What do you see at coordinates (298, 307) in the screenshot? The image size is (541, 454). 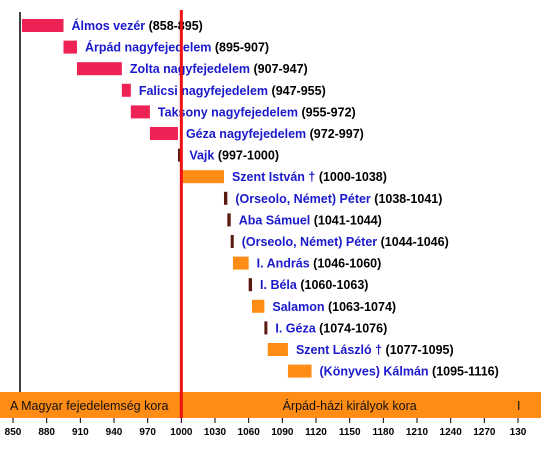 I see `ruler-name: Salamon` at bounding box center [298, 307].